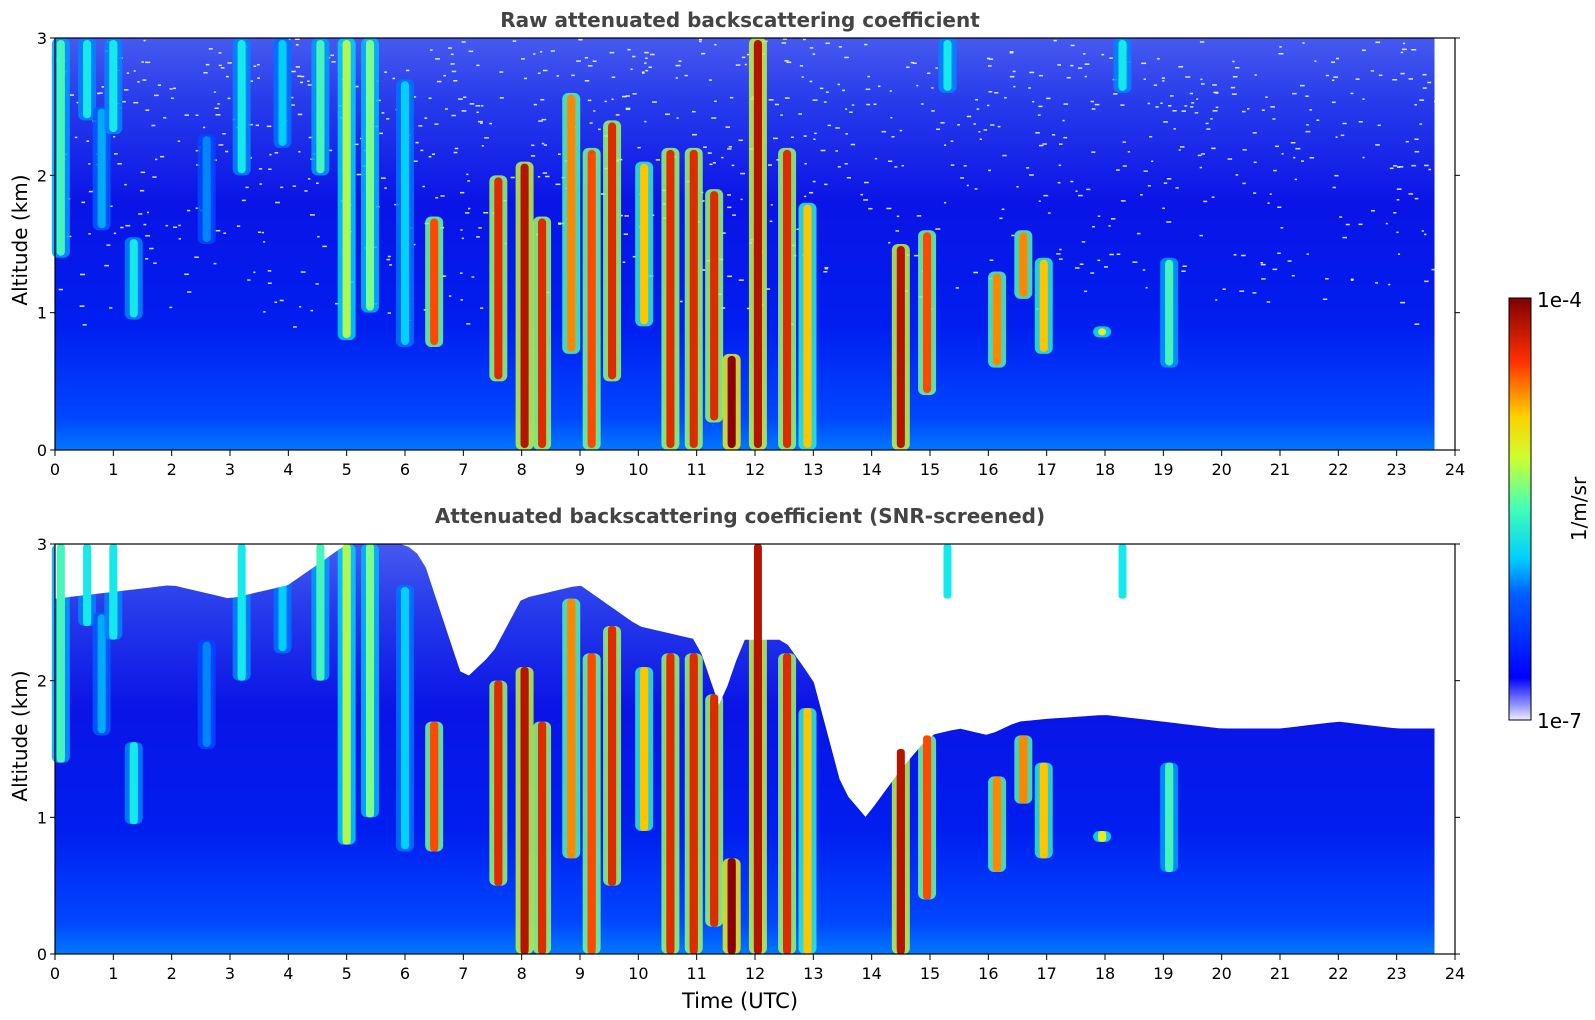  What do you see at coordinates (1338, 469) in the screenshot?
I see `x-tick-label: 22` at bounding box center [1338, 469].